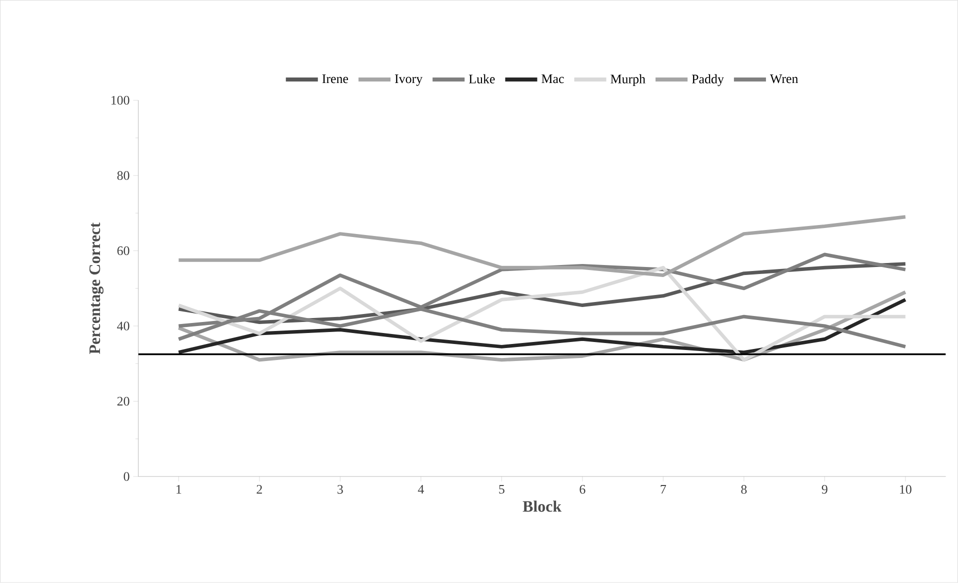 The image size is (958, 583). I want to click on legend-label: Murph, so click(628, 80).